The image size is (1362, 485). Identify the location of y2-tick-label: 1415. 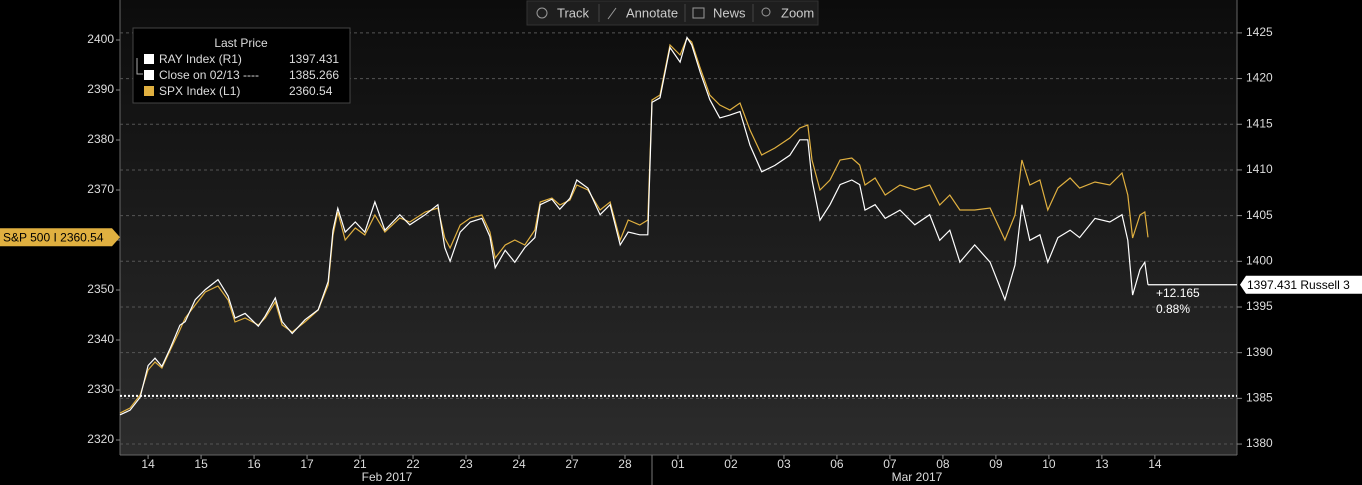
(1259, 123).